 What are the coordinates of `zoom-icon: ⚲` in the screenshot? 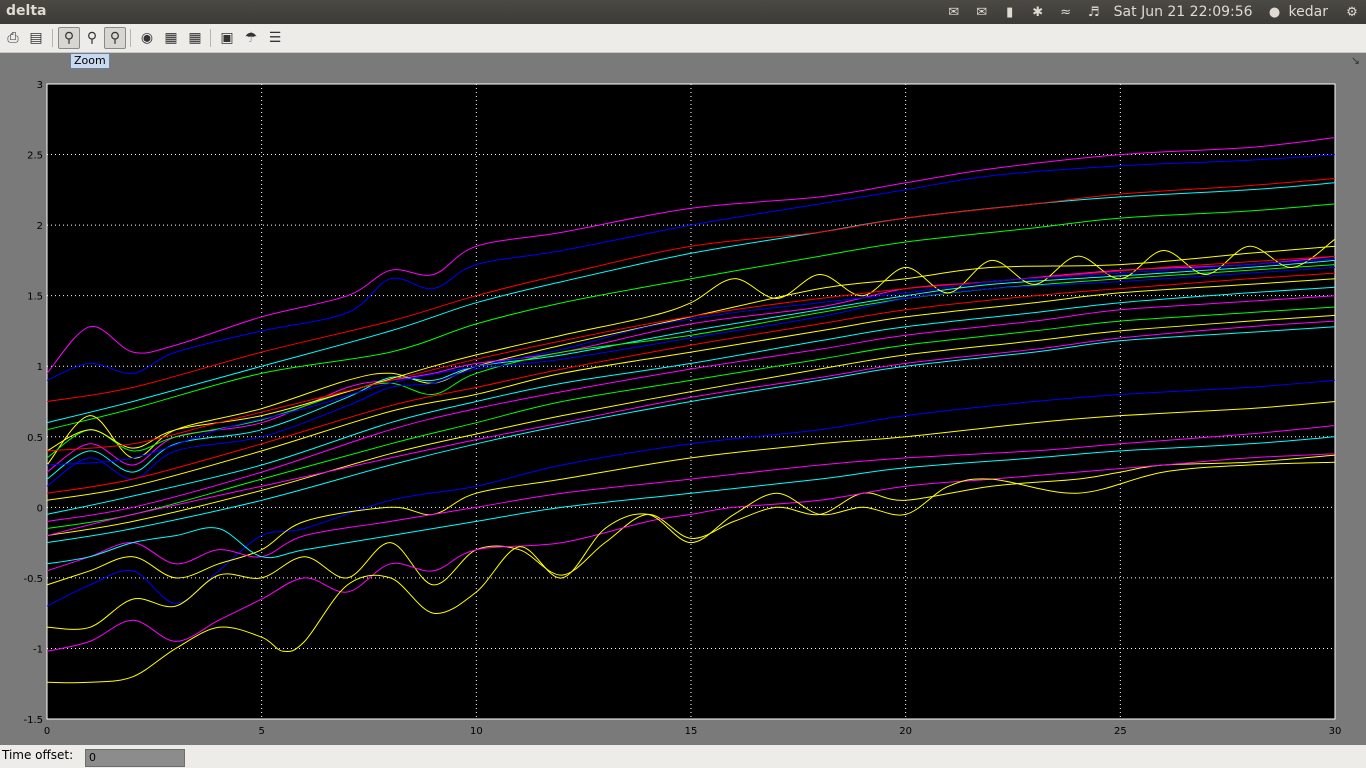 It's located at (69, 38).